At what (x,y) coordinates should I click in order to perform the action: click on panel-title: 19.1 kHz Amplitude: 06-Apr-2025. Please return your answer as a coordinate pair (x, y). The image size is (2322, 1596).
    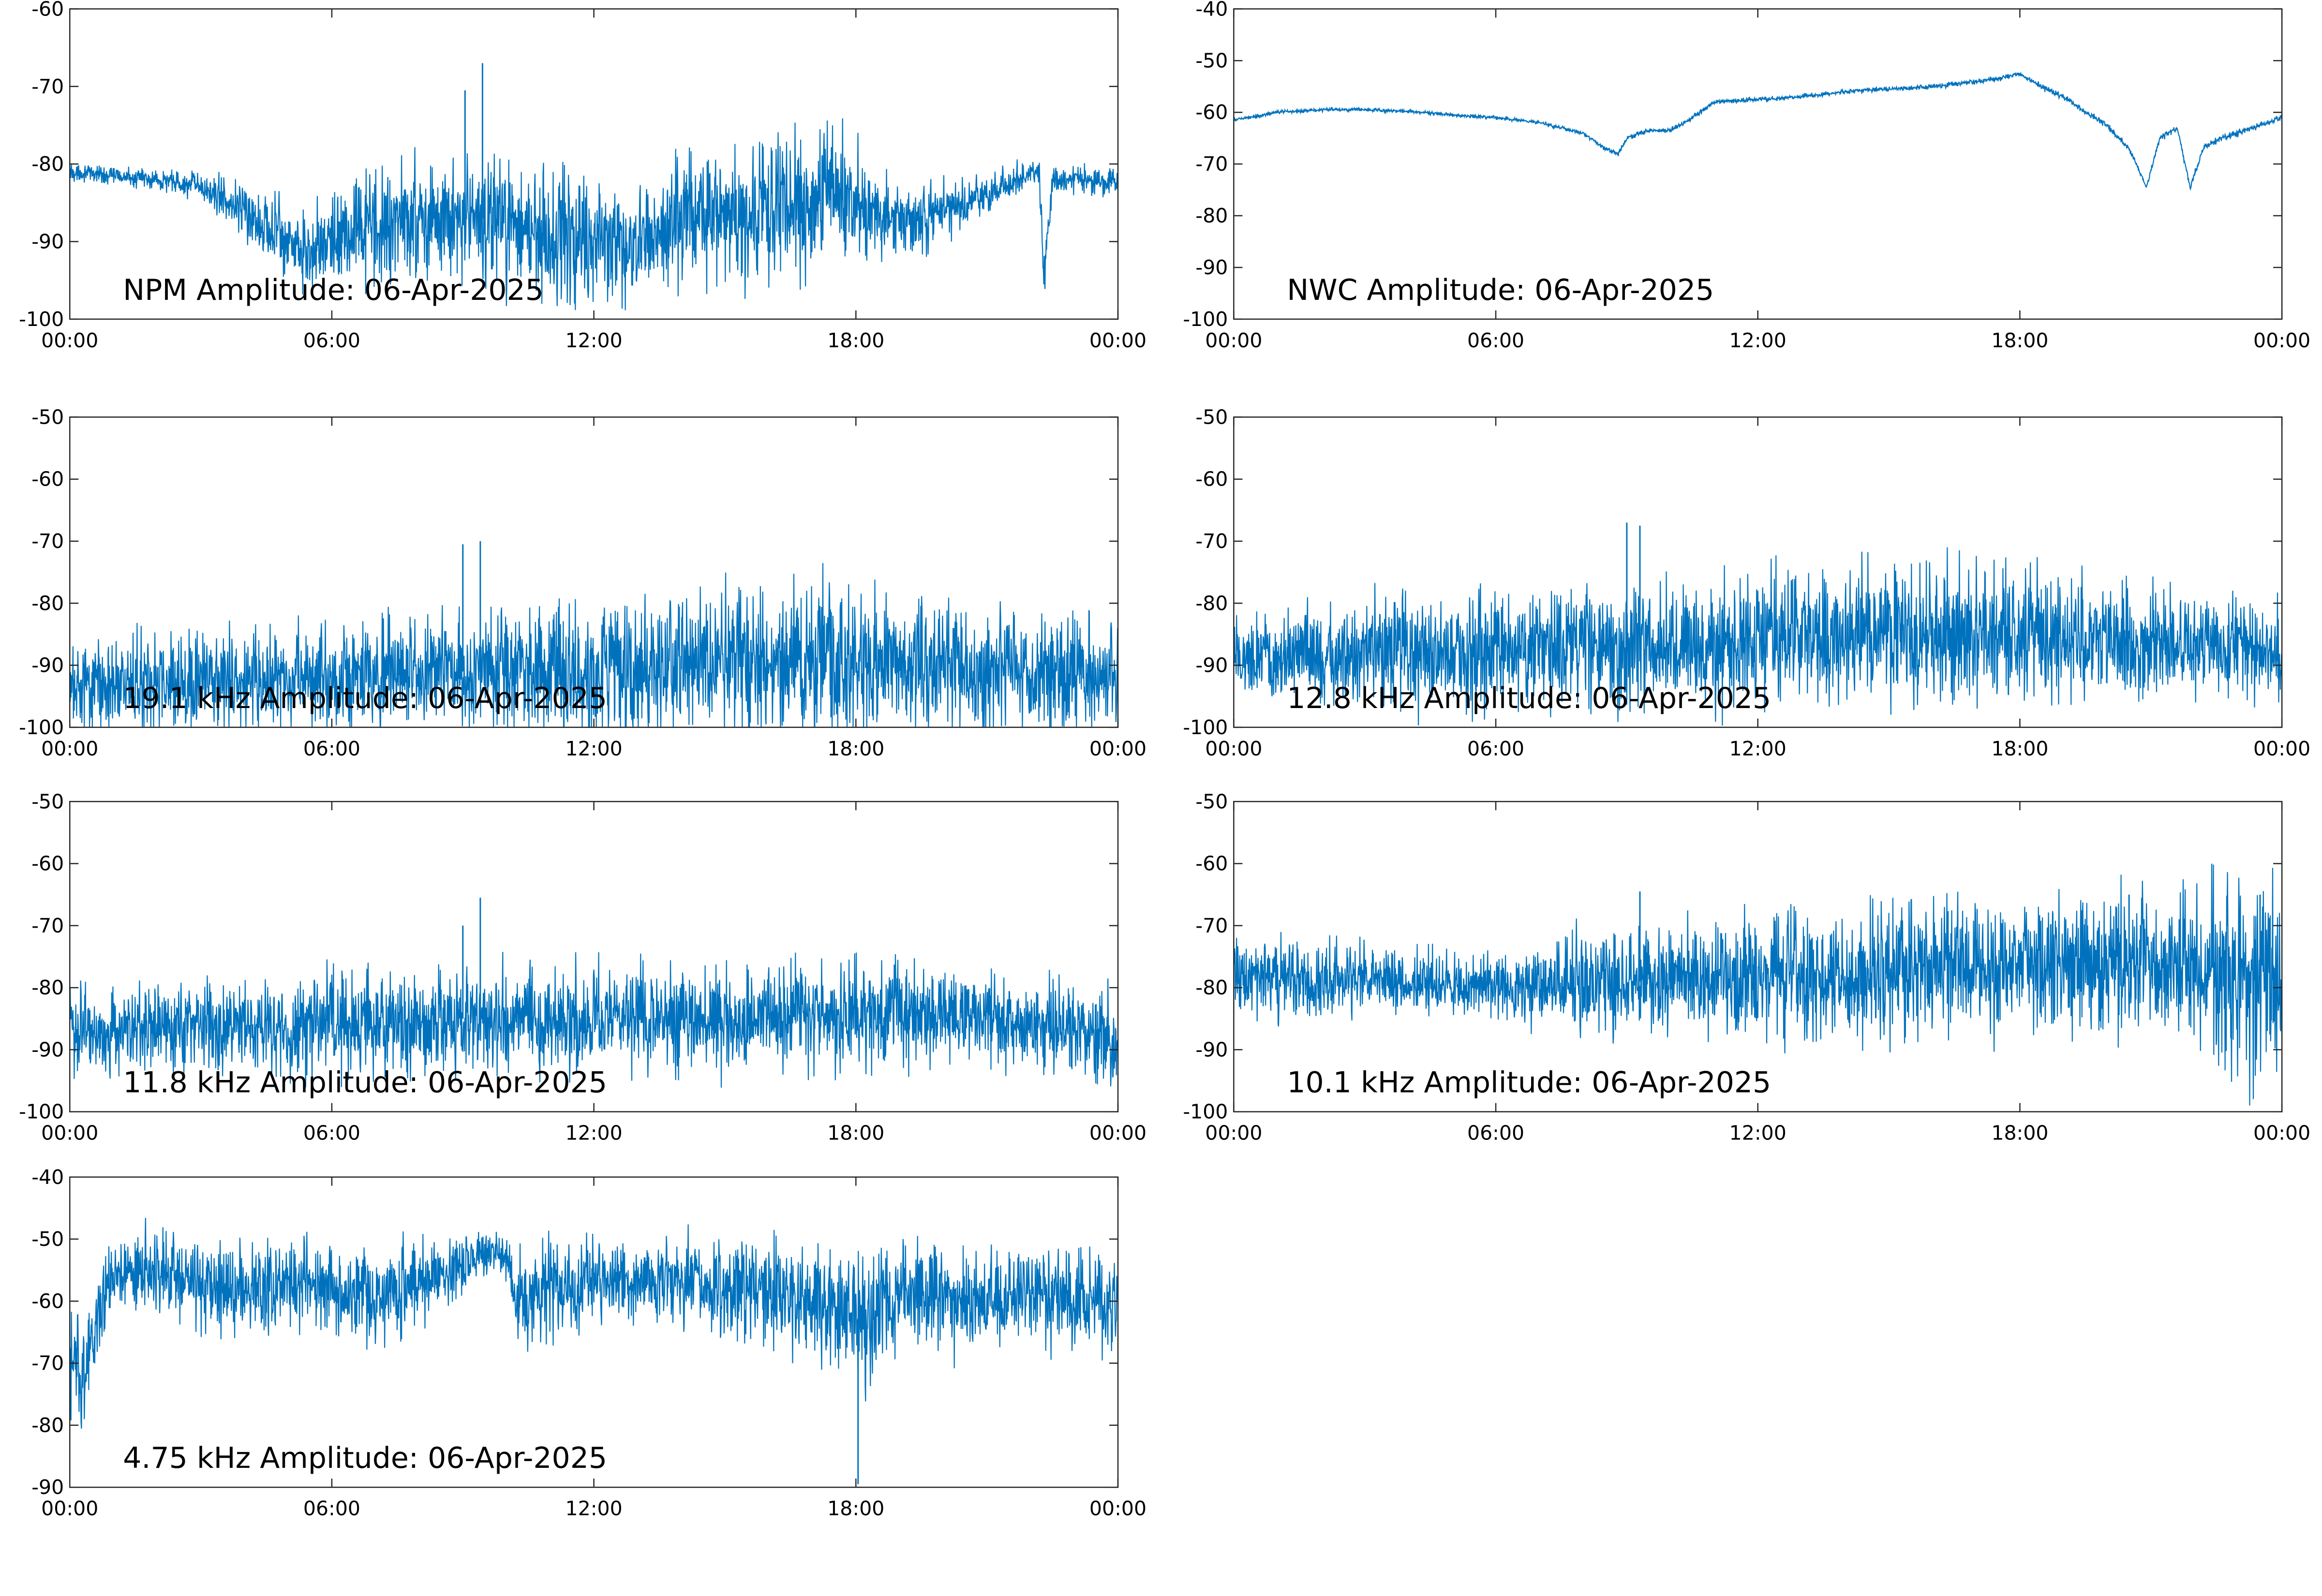
    Looking at the image, I should click on (365, 698).